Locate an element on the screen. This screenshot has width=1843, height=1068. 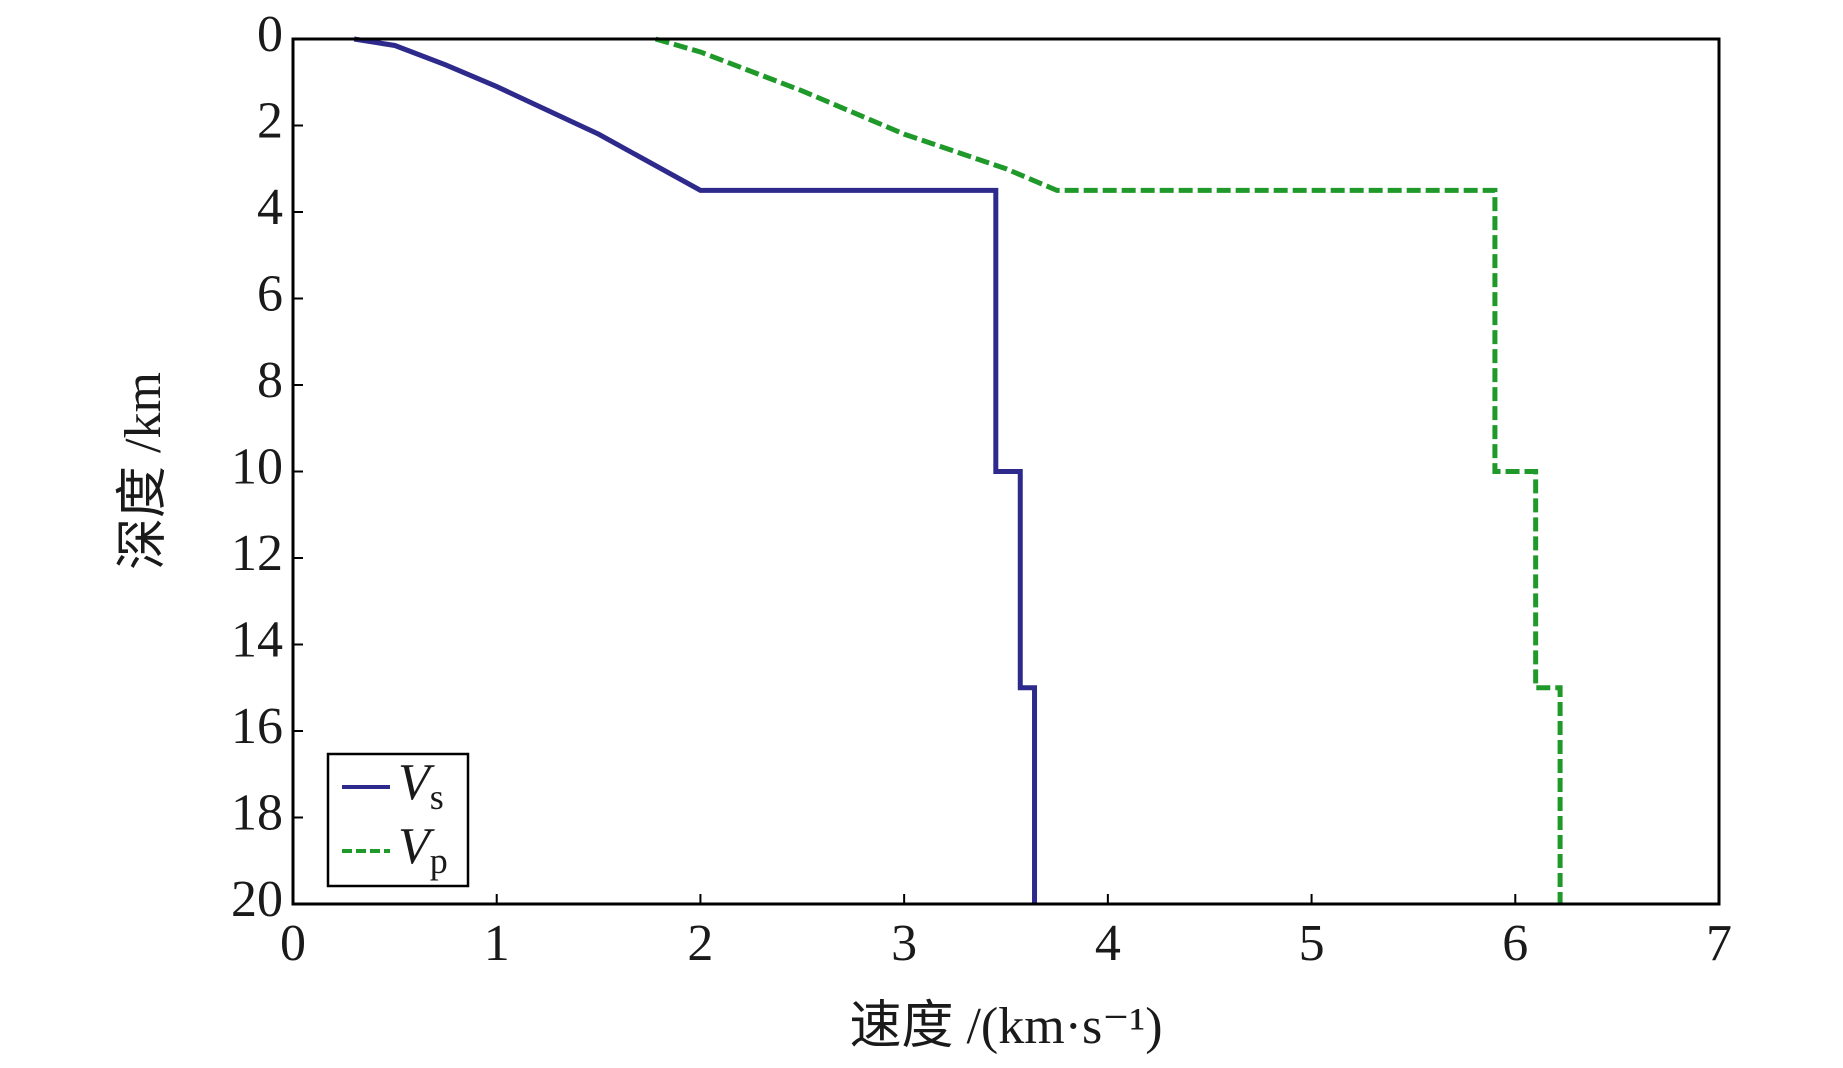
y-tick-label: 14 is located at coordinates (257, 639).